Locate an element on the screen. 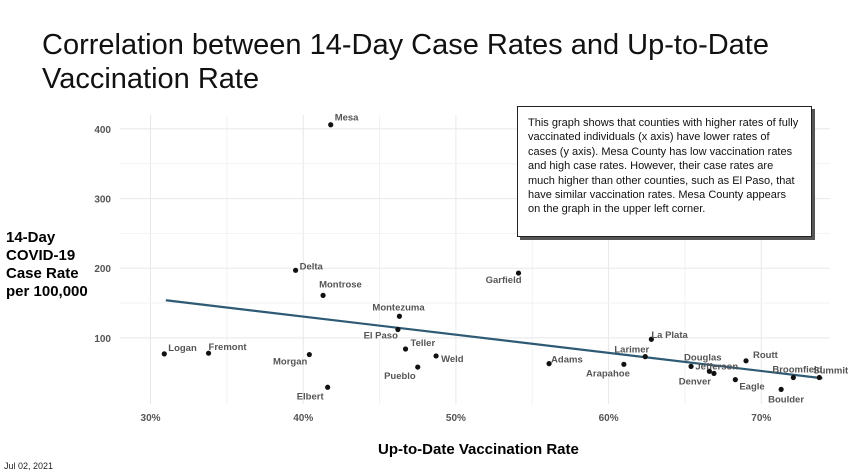 The image size is (850, 476). y-tick-label: 400 is located at coordinates (102, 130).